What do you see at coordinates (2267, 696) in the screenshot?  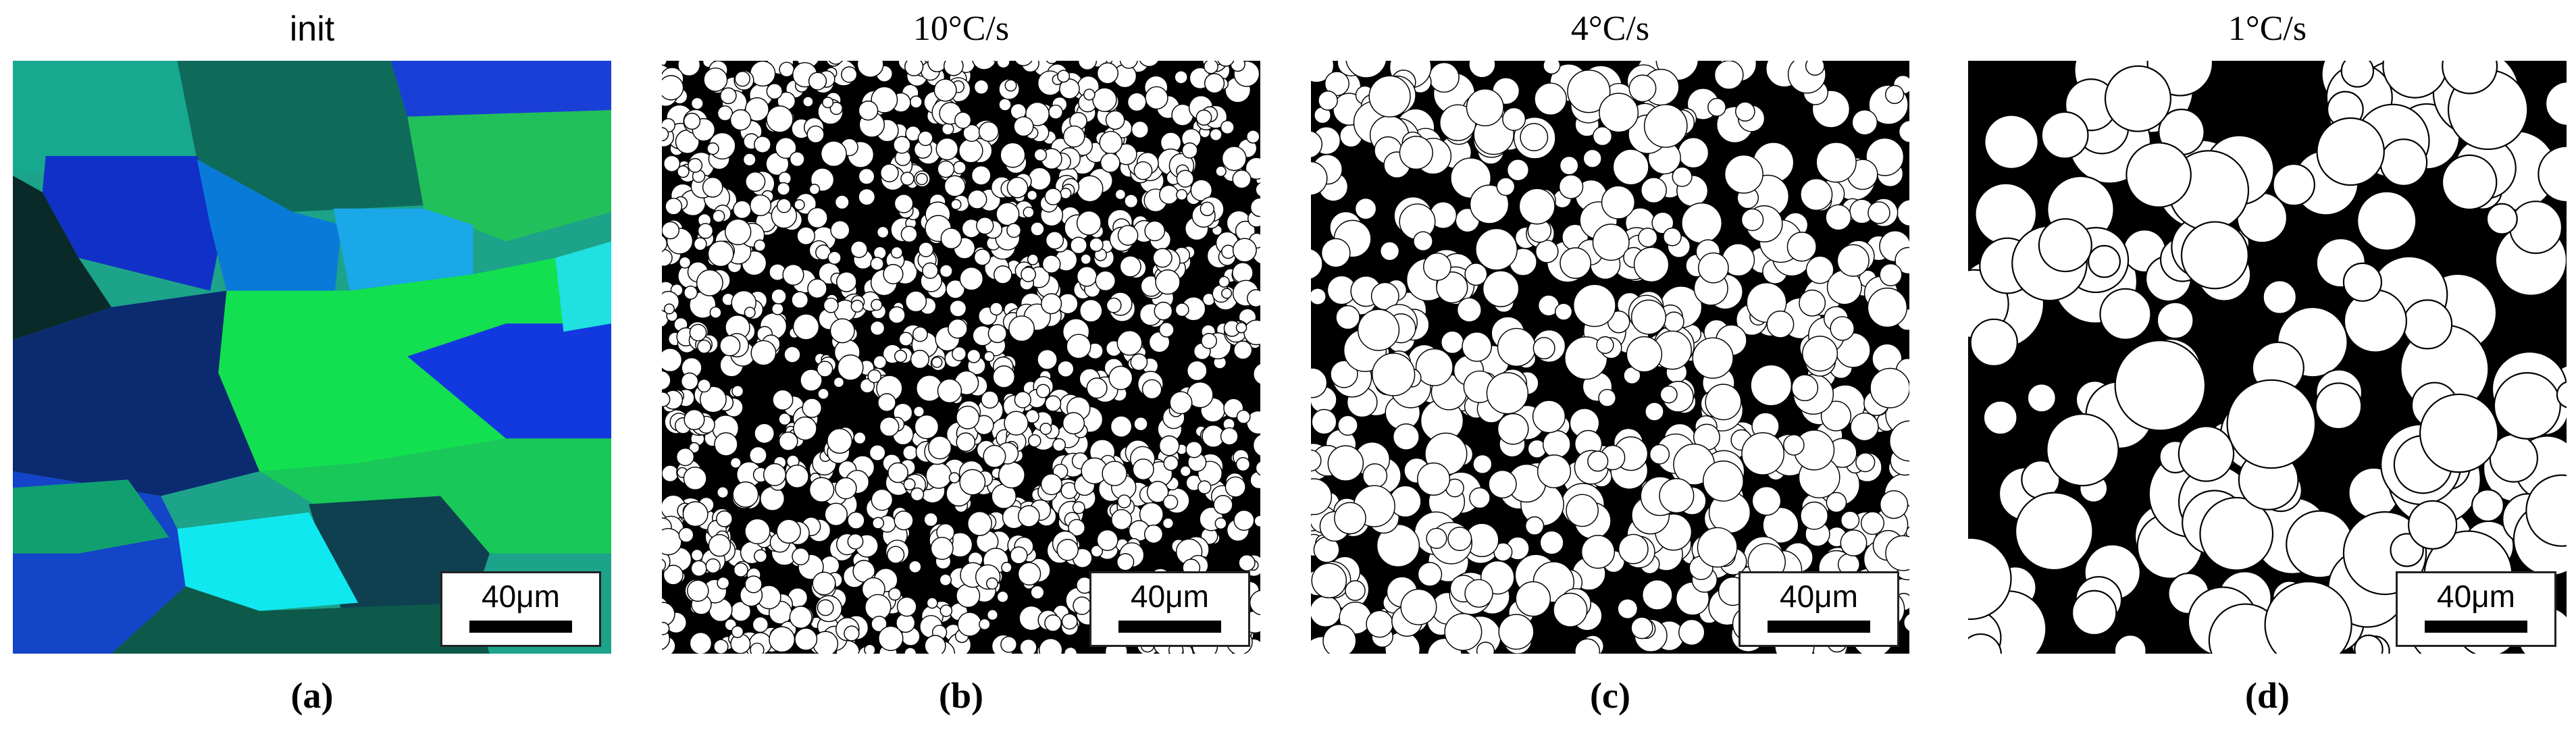 I see `panel-label: (d)` at bounding box center [2267, 696].